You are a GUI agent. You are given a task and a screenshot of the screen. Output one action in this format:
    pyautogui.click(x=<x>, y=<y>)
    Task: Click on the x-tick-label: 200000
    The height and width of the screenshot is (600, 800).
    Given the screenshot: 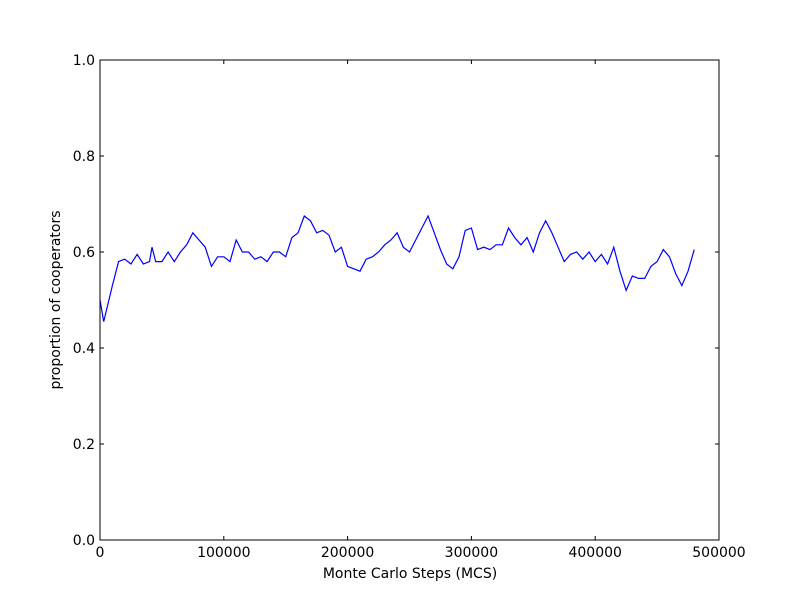 What is the action you would take?
    pyautogui.click(x=347, y=553)
    